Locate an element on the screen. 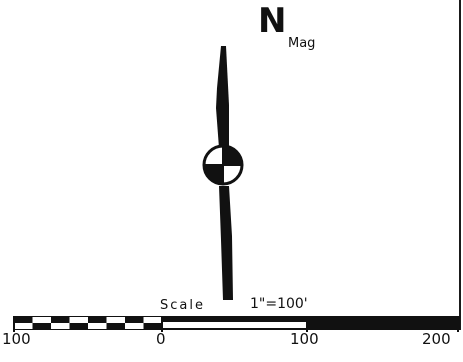 Image resolution: width=463 pixels, height=362 pixels. scale-label: Scale is located at coordinates (182, 305).